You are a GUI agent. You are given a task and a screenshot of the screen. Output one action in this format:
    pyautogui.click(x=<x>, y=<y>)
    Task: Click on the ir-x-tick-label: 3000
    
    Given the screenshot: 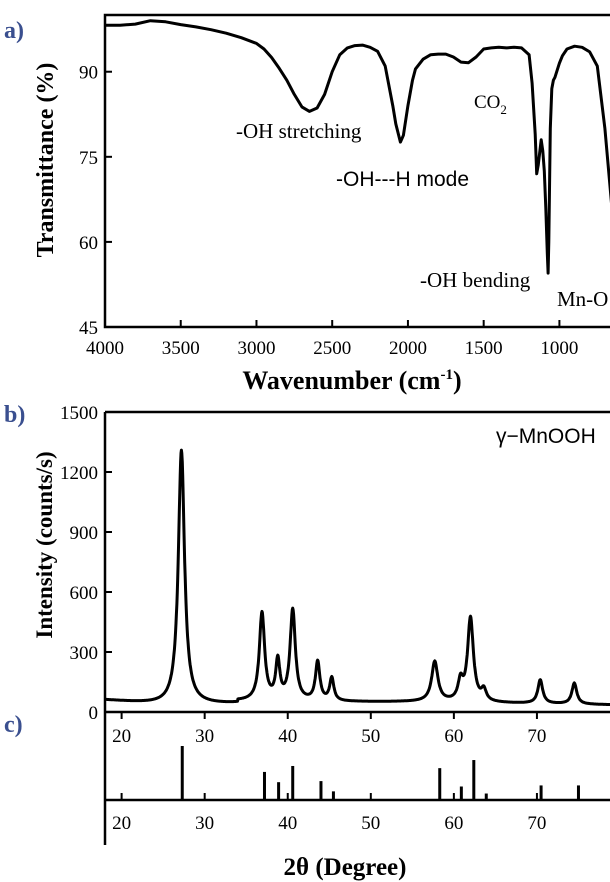 What is the action you would take?
    pyautogui.click(x=256, y=348)
    